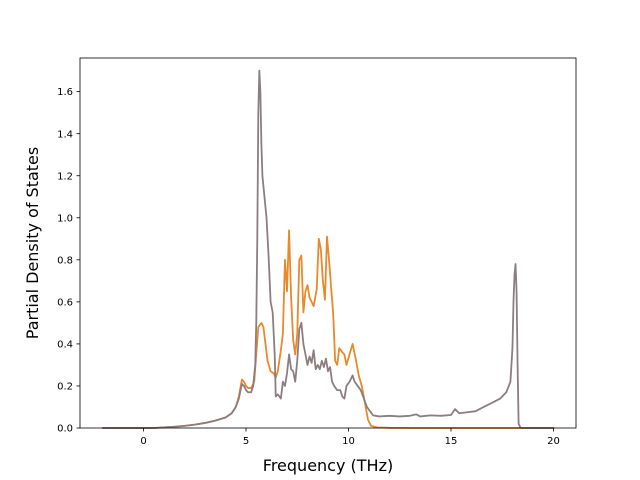  What do you see at coordinates (246, 441) in the screenshot?
I see `x-tick-label: 5` at bounding box center [246, 441].